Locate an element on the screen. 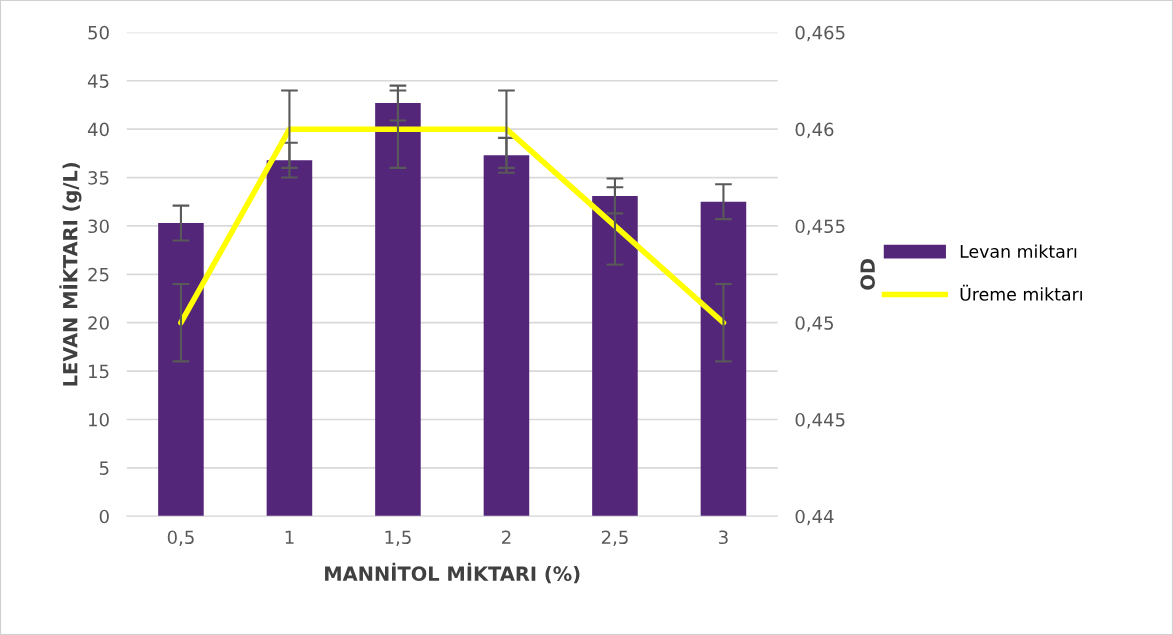  y2-tick-label: 0,455 is located at coordinates (820, 227).